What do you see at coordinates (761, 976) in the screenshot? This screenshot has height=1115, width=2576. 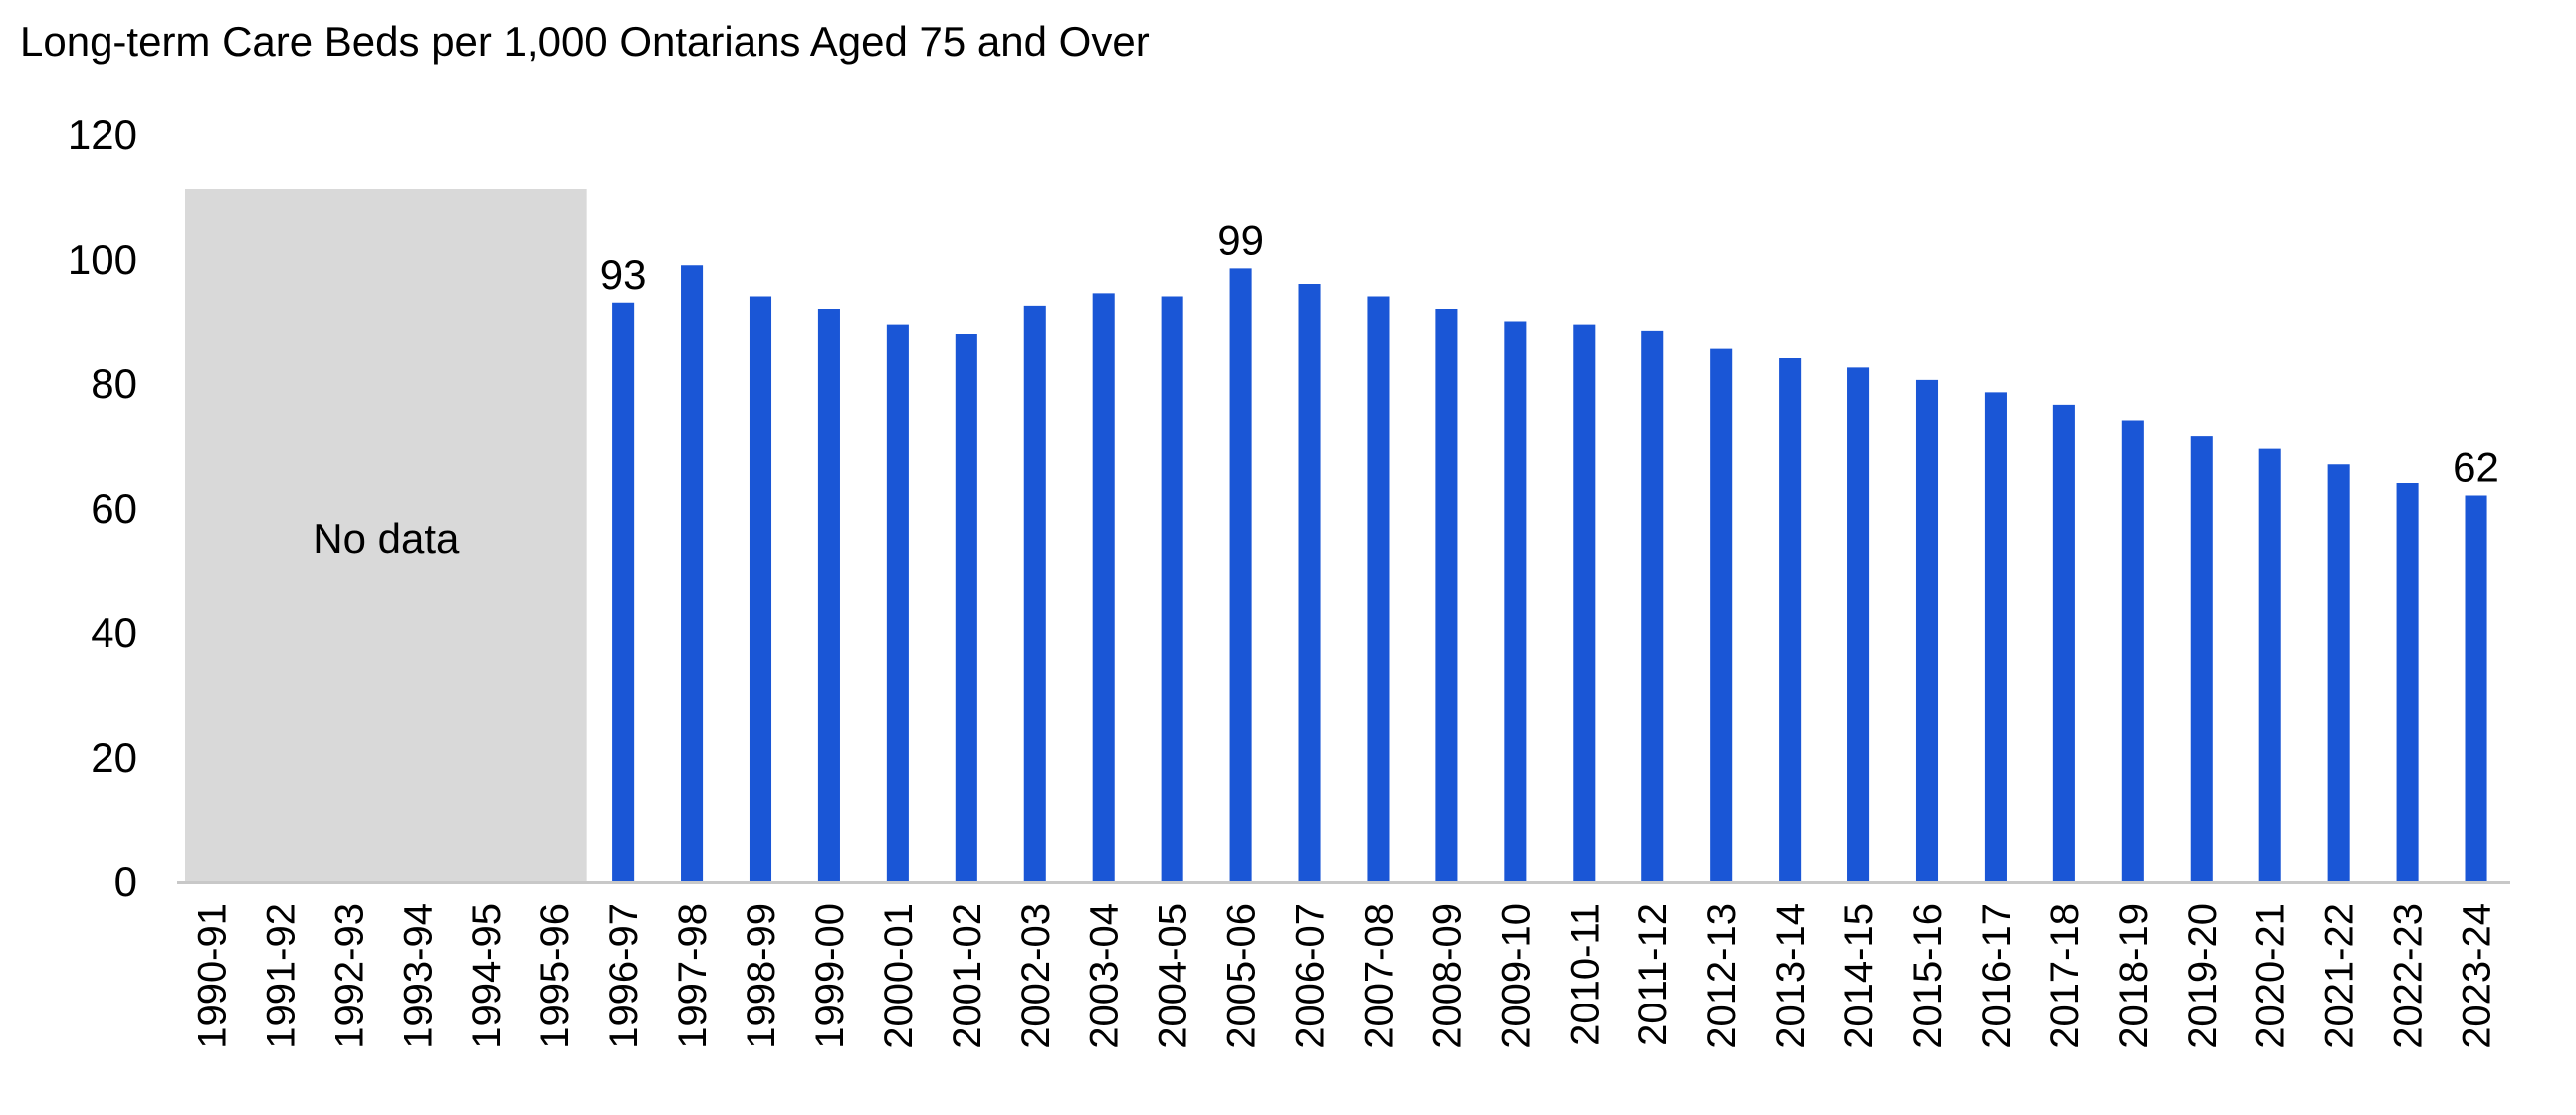 I see `x-tick-label: 1998-99` at bounding box center [761, 976].